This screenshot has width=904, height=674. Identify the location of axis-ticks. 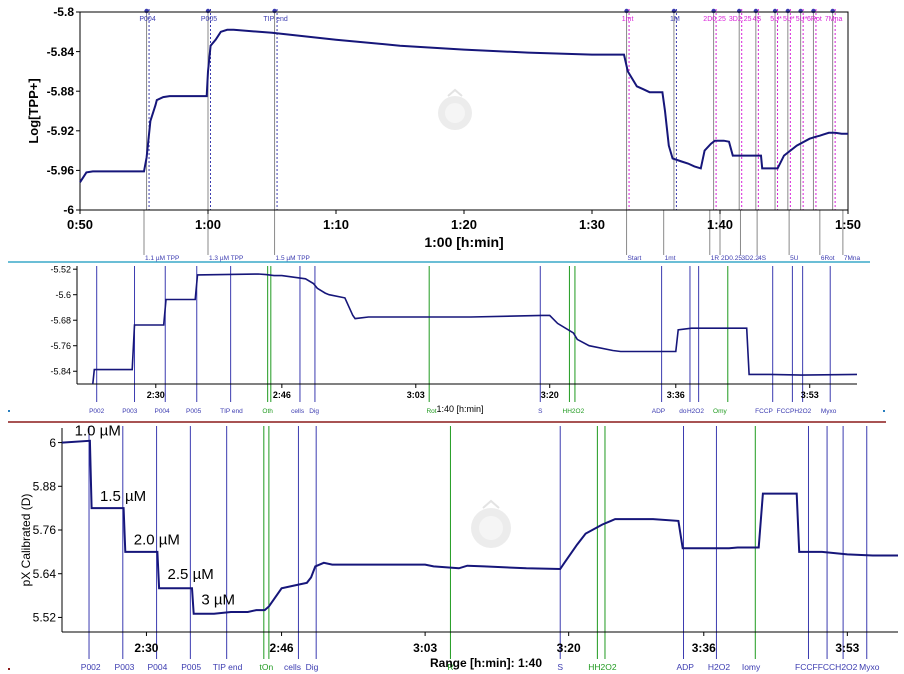
(442, 328).